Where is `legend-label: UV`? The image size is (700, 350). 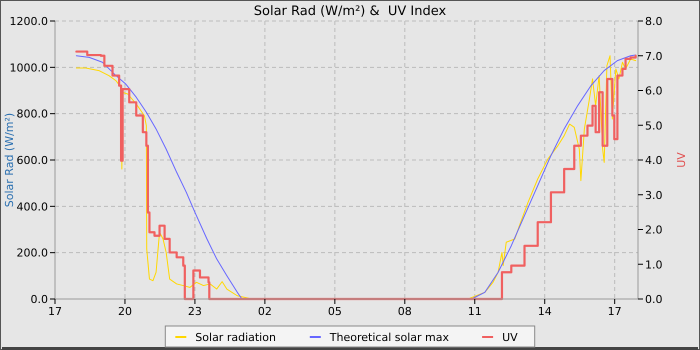 legend-label: UV is located at coordinates (510, 337).